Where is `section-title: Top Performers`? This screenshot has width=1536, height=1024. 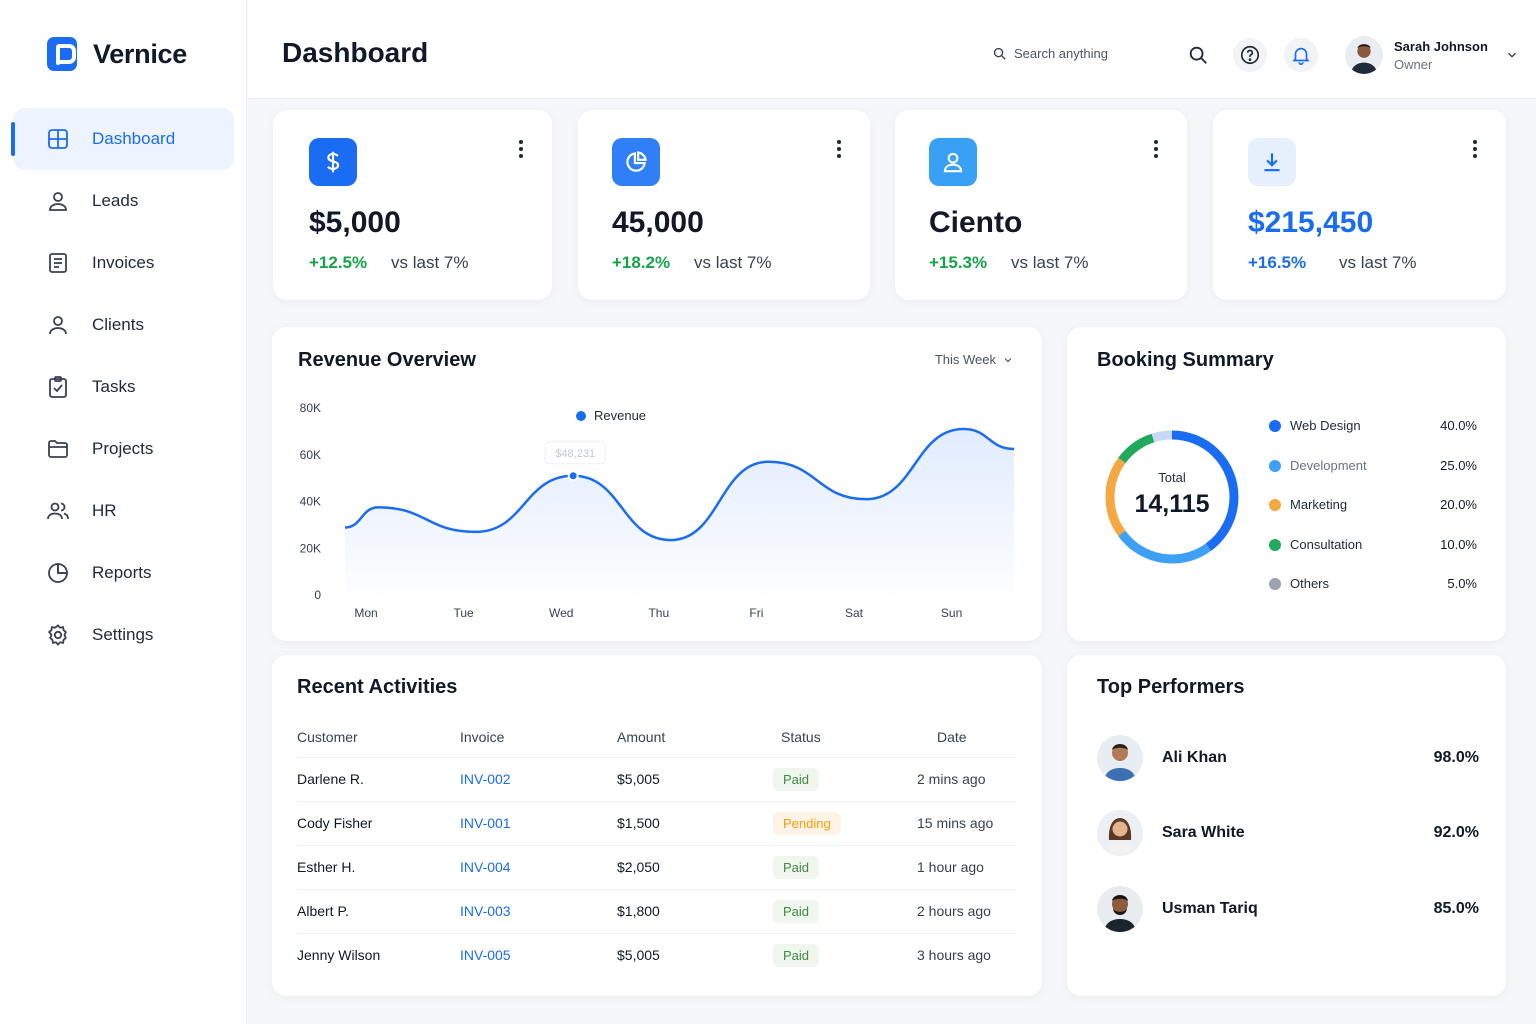
section-title: Top Performers is located at coordinates (1171, 687).